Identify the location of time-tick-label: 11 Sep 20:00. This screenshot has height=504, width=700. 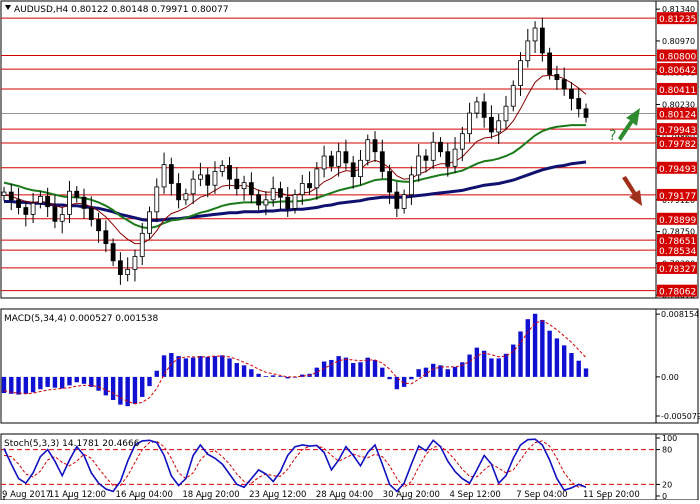
(611, 495).